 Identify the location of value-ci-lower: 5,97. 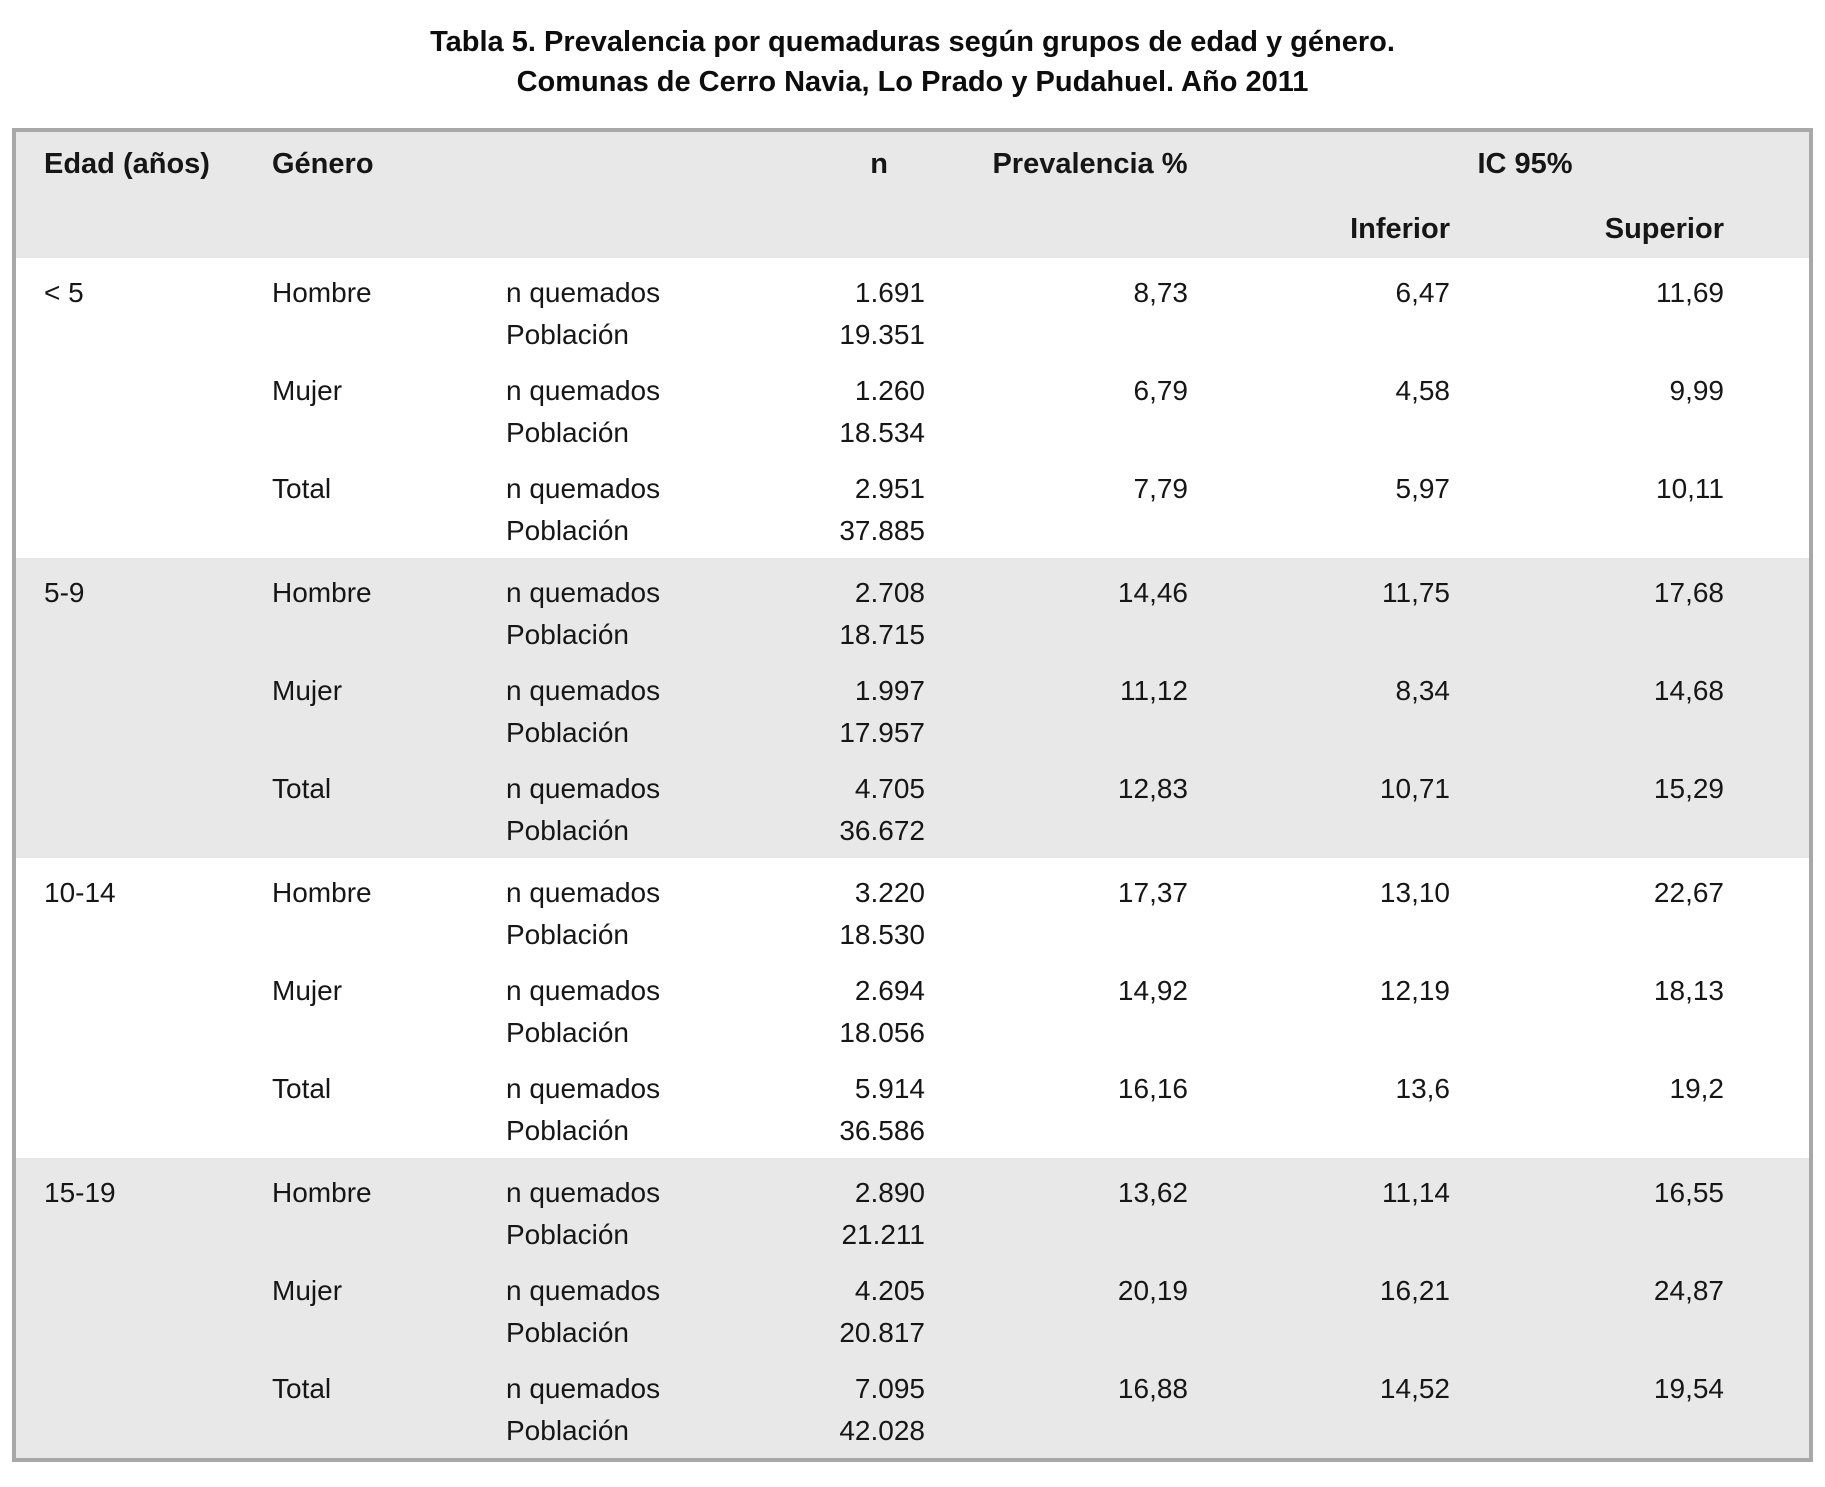
(1423, 488).